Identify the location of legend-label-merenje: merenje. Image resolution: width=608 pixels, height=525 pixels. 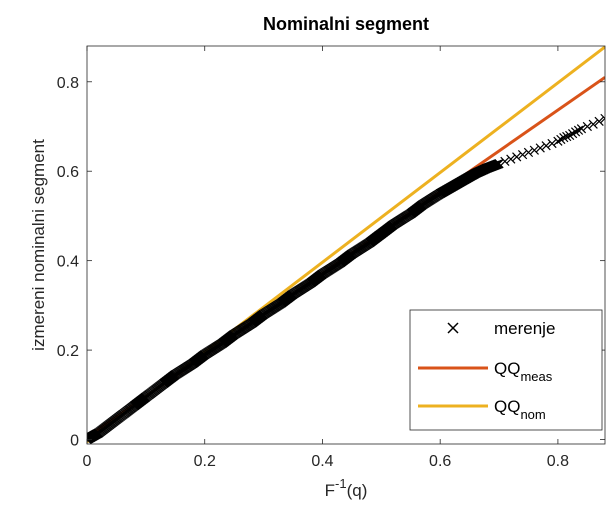
(524, 328).